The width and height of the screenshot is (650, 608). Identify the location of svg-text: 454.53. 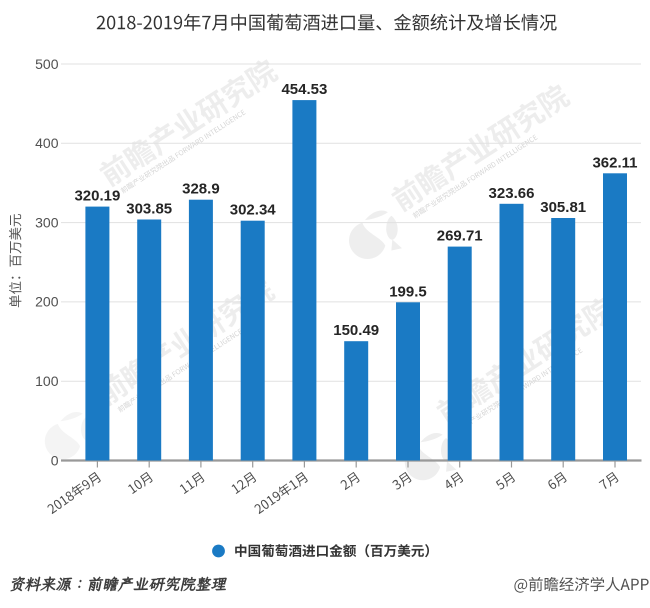
(304, 89).